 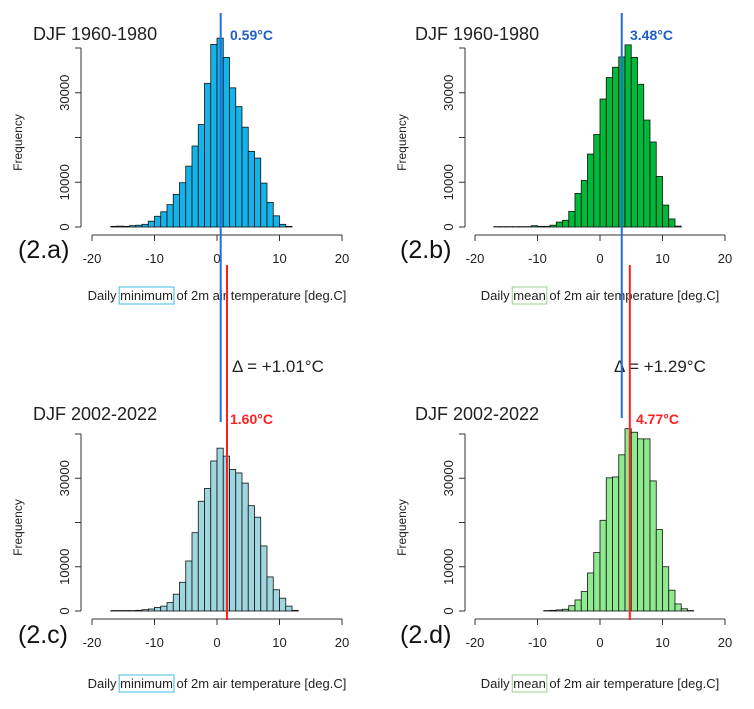 I want to click on x-axis-label-highlight: minimum, so click(x=146, y=295).